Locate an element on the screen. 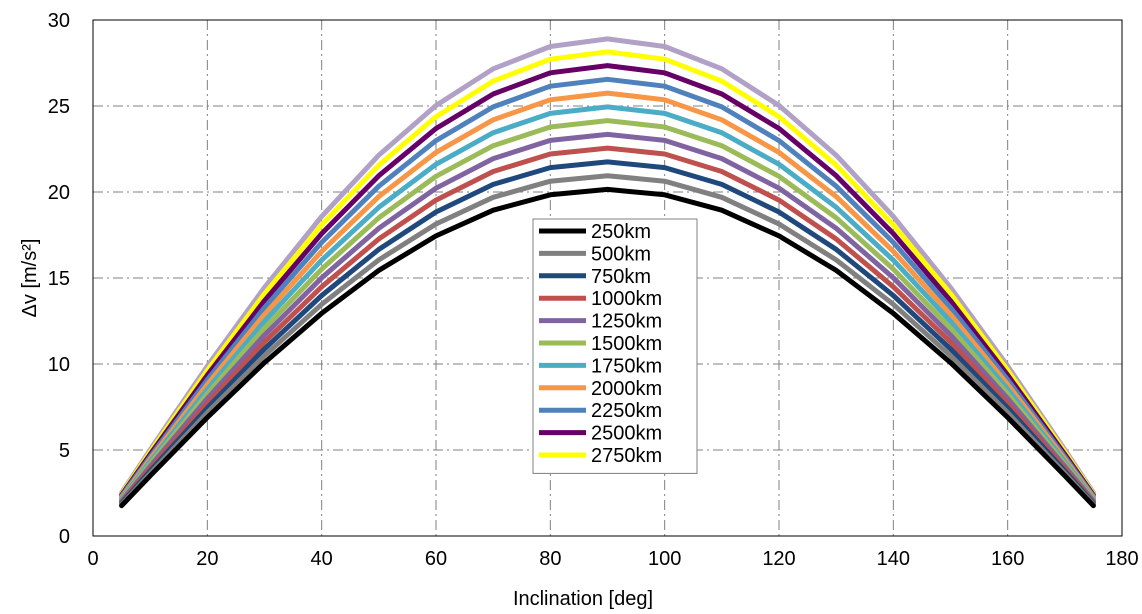  x-tick-label: 40 is located at coordinates (322, 559).